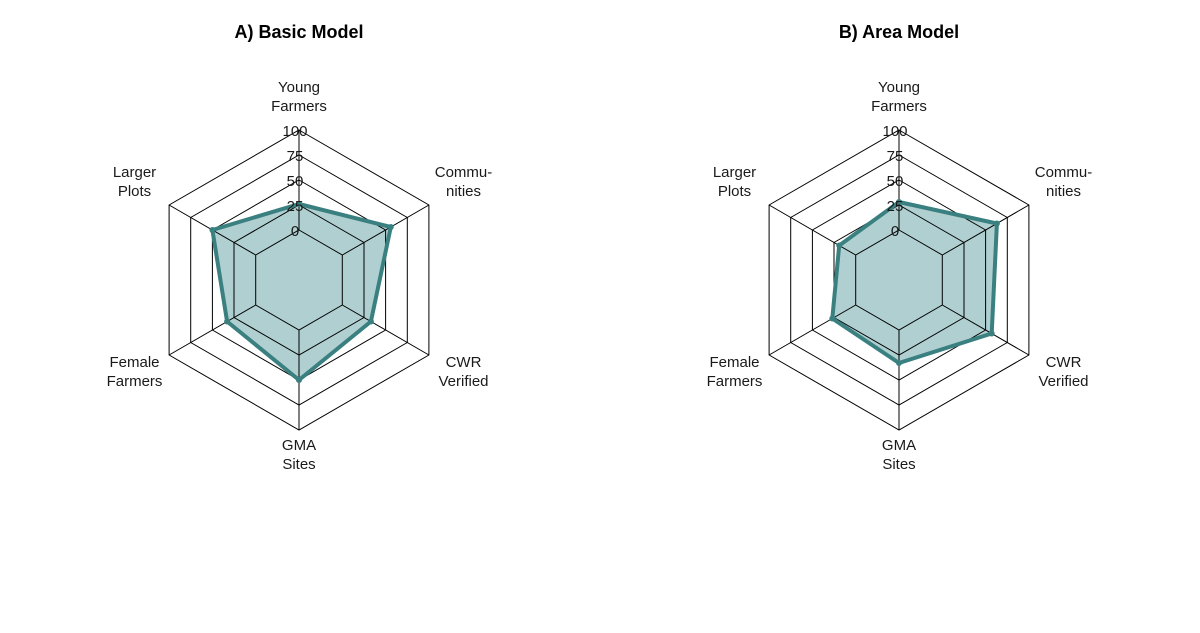 Image resolution: width=1200 pixels, height=633 pixels. What do you see at coordinates (301, 292) in the screenshot?
I see `radar-area-fill` at bounding box center [301, 292].